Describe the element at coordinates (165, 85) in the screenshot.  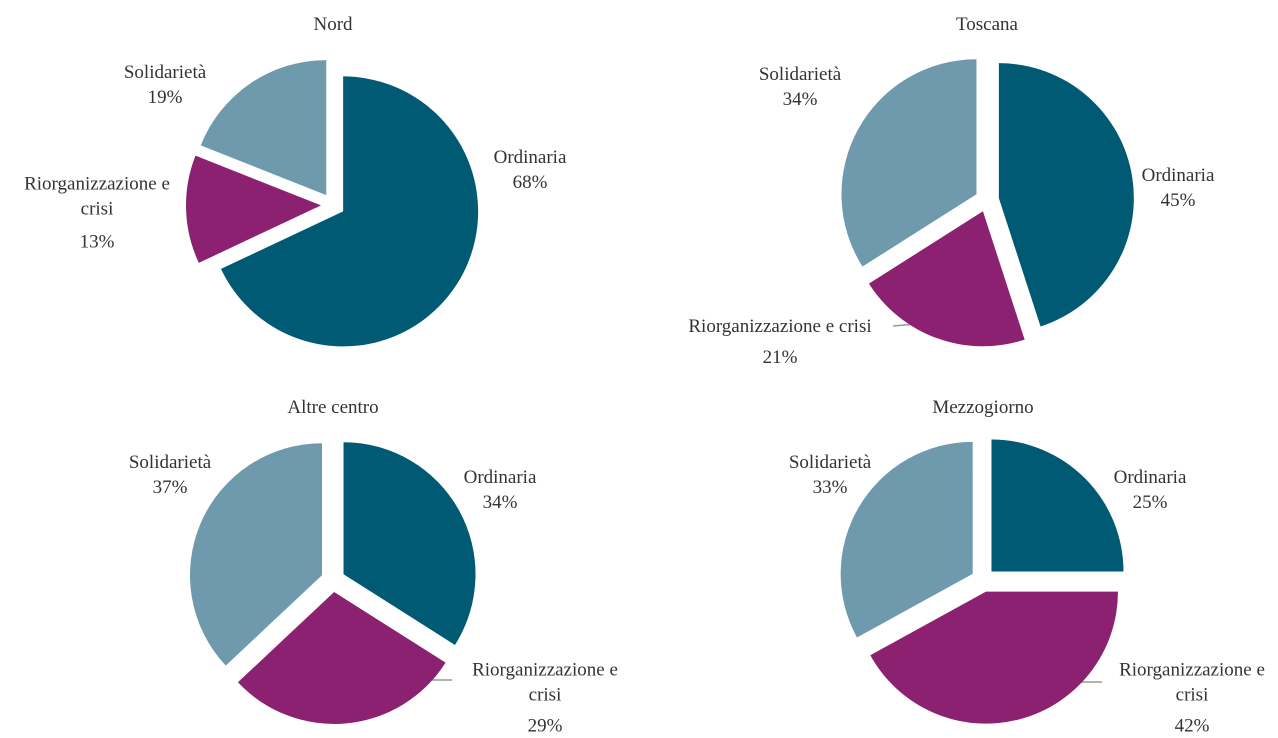
I see `slice-label: Solidarietà 19%` at that location.